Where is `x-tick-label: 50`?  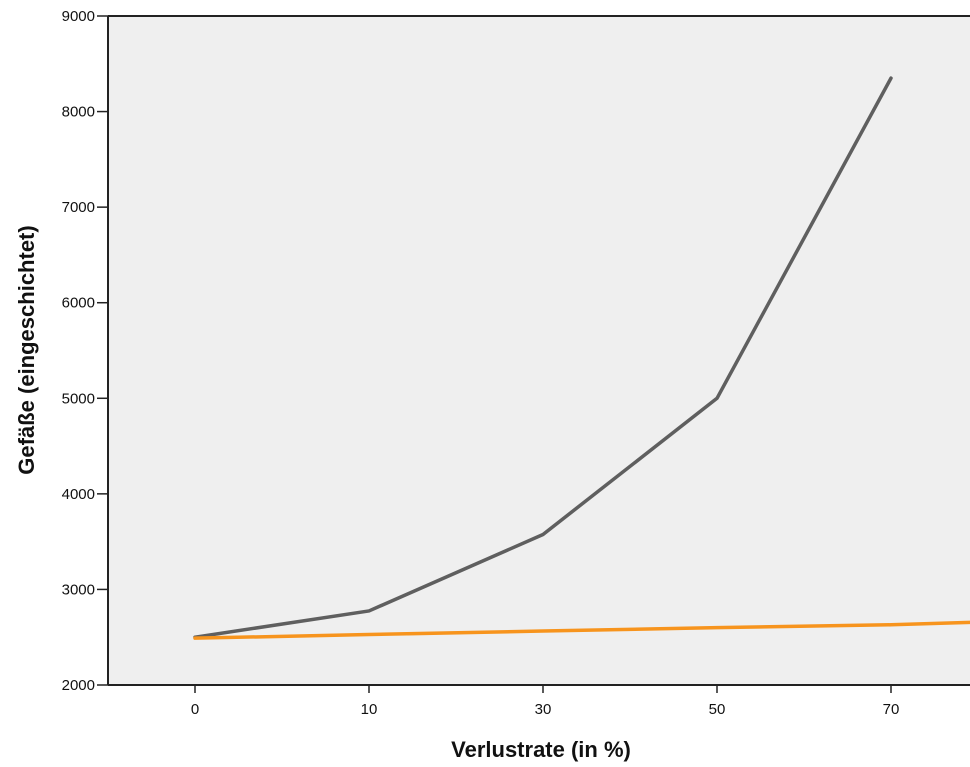 x-tick-label: 50 is located at coordinates (717, 709).